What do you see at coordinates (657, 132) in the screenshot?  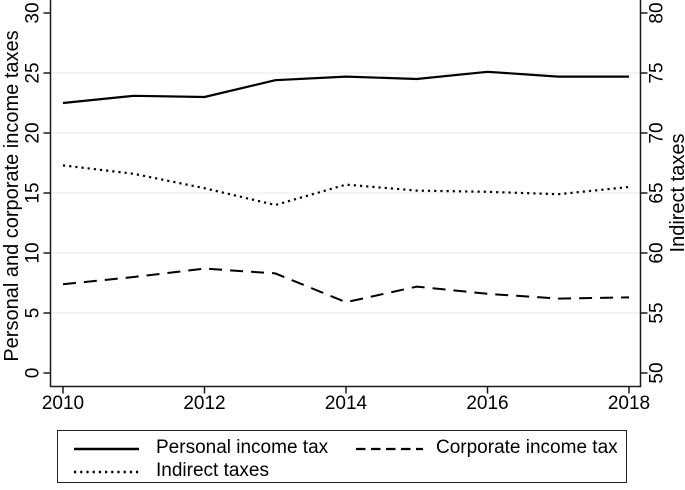 I see `right-tick-label: 70` at bounding box center [657, 132].